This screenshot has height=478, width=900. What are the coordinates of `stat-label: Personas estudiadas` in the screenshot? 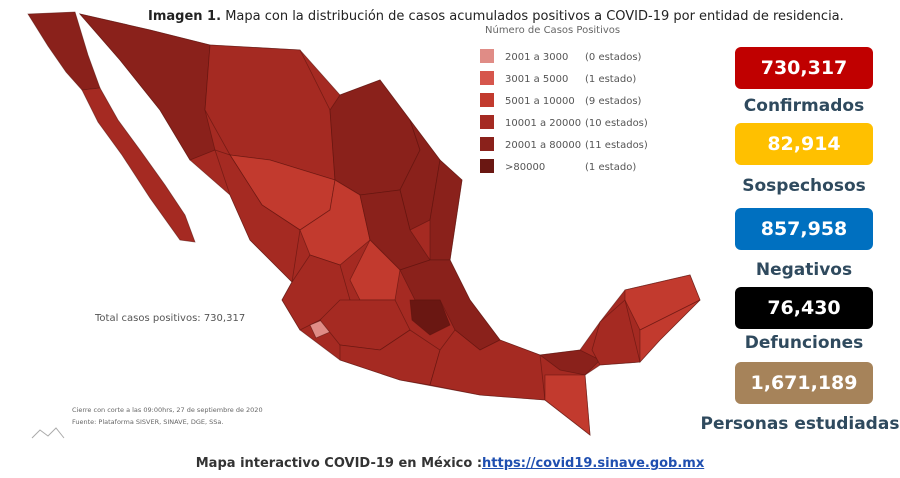 It's located at (800, 424).